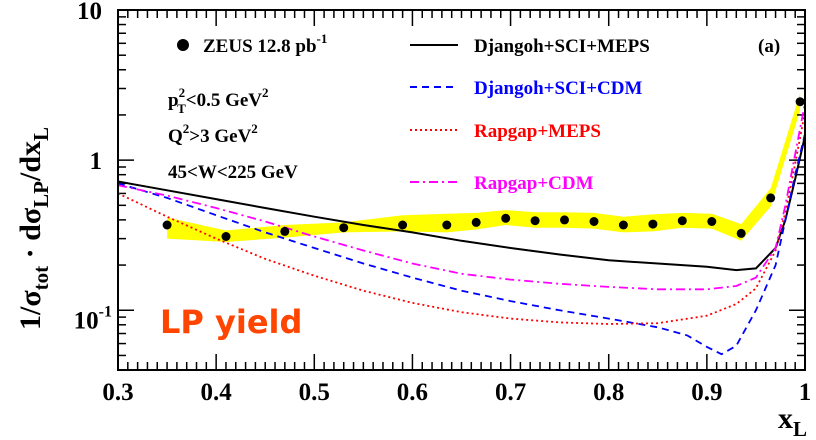  I want to click on x-tick-label: 0.5, so click(314, 392).